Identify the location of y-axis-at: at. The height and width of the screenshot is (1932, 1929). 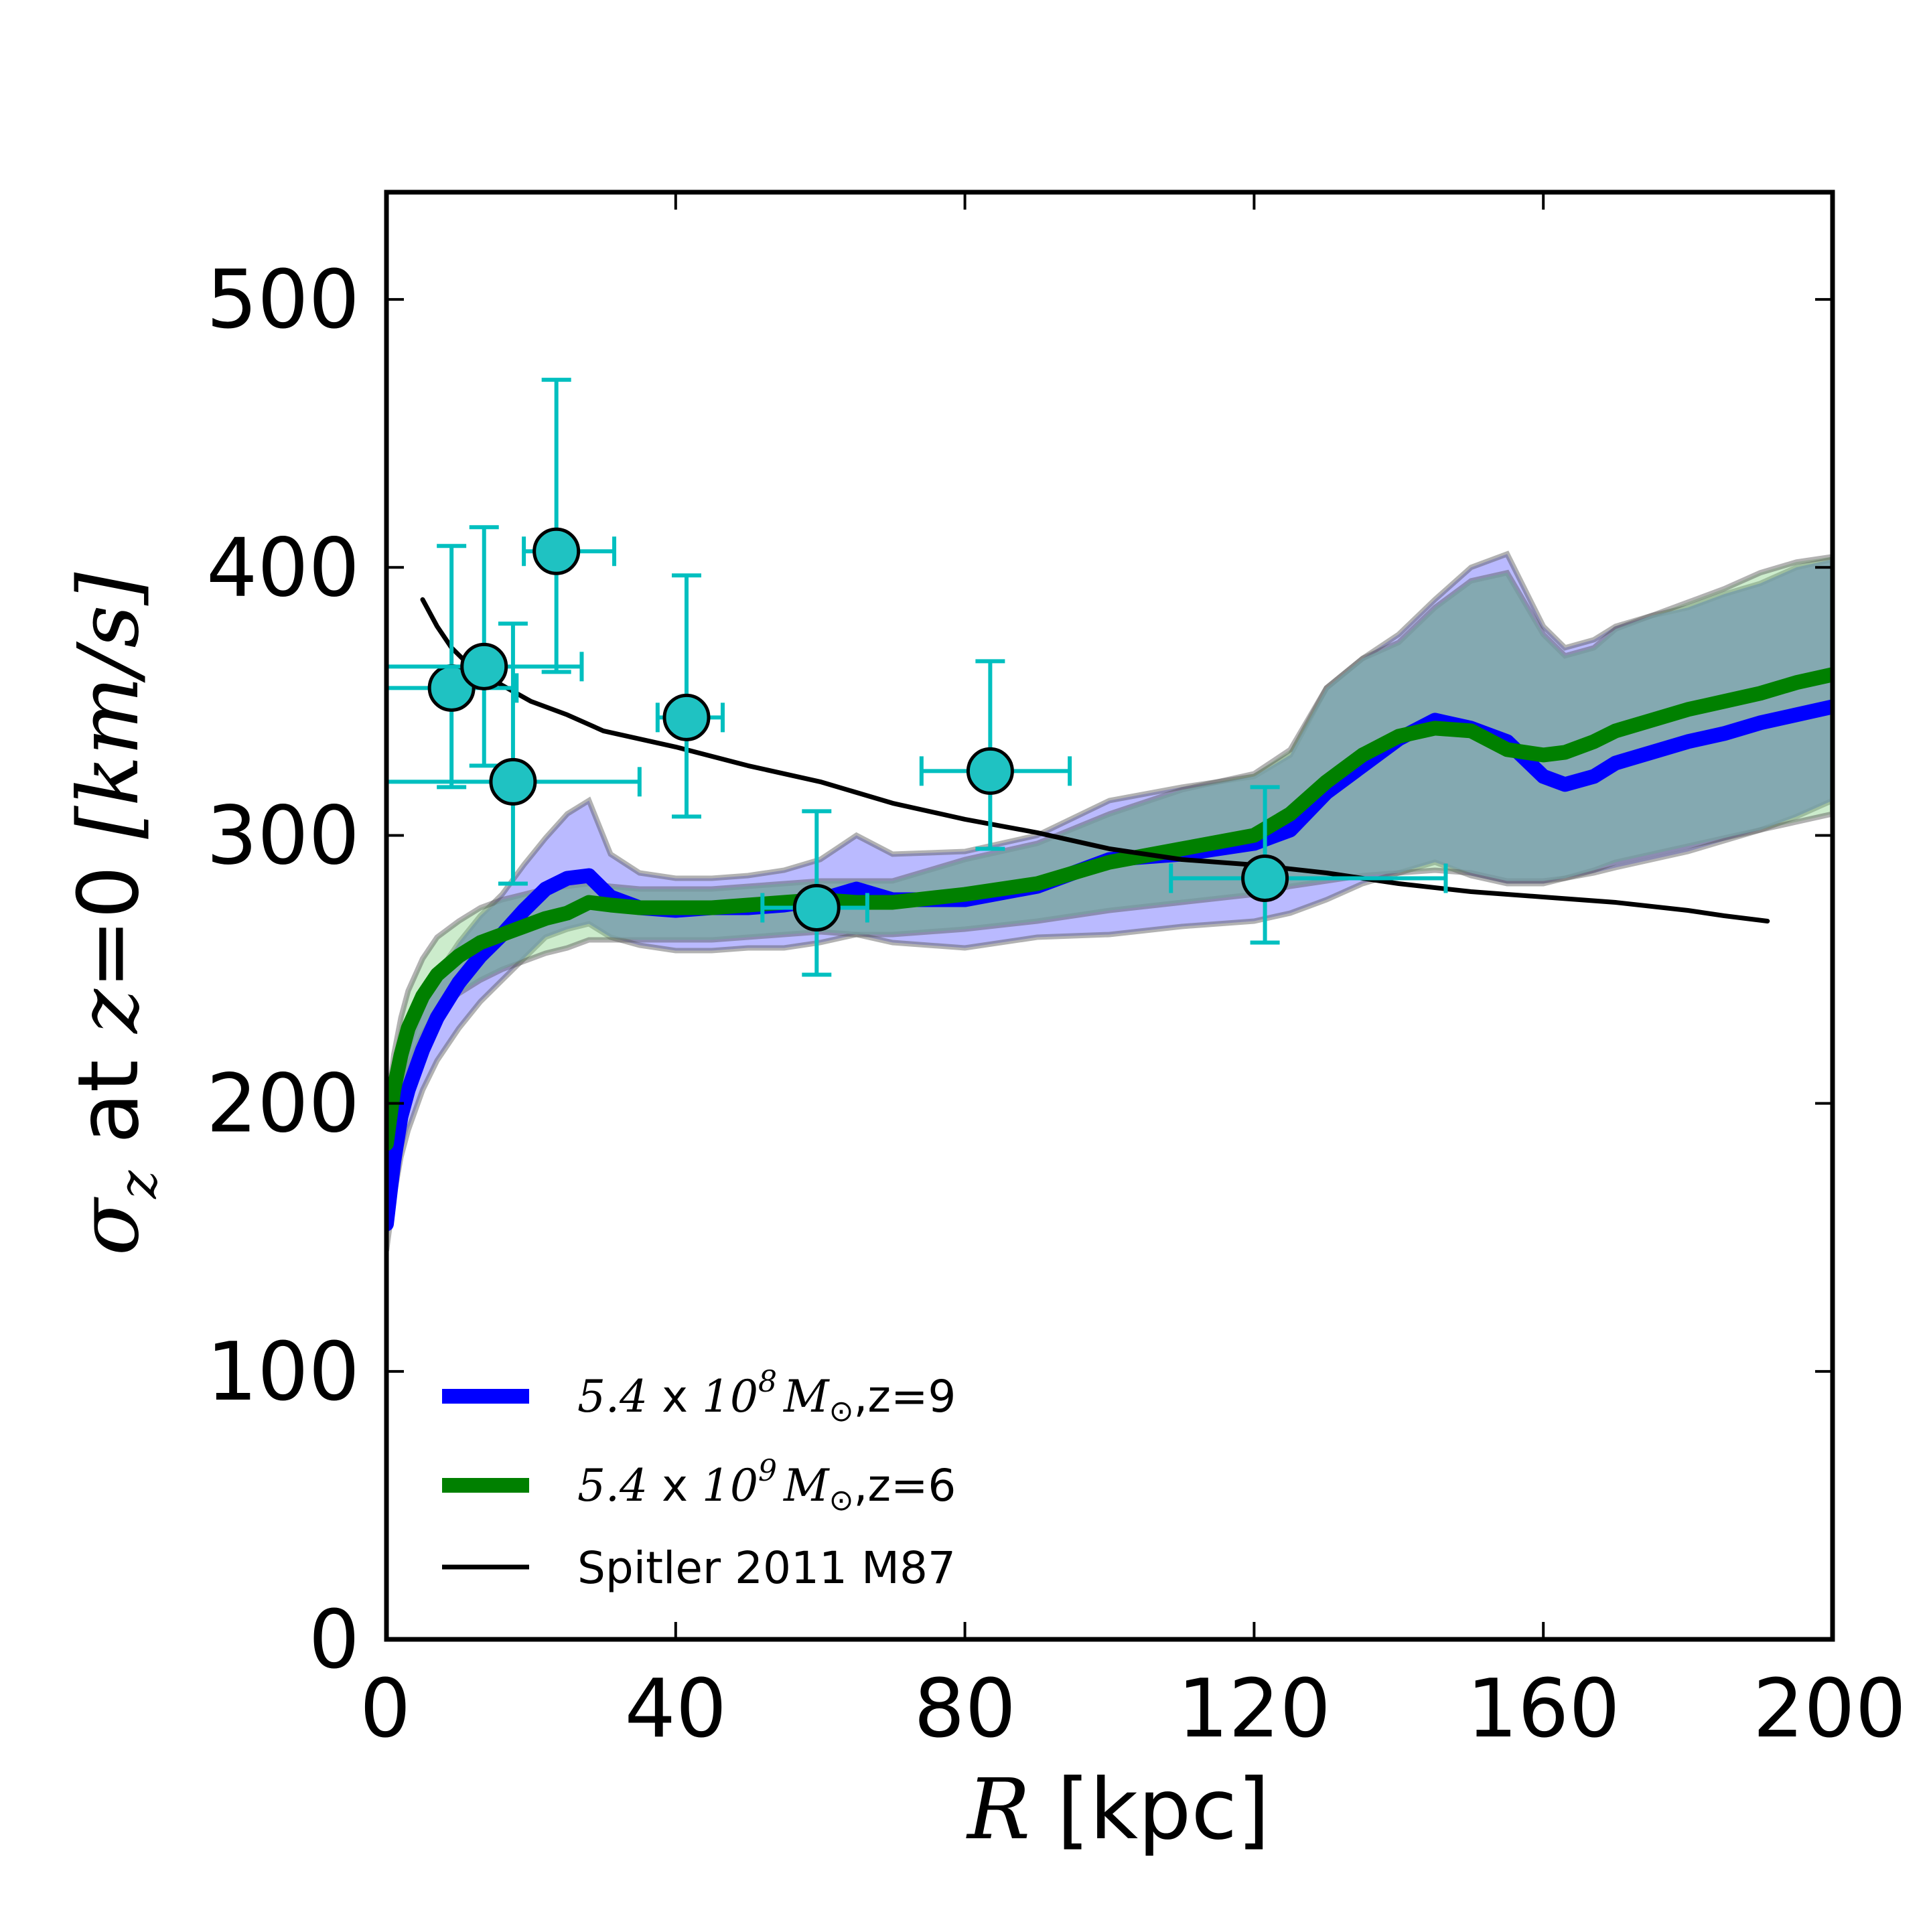
(108, 1102).